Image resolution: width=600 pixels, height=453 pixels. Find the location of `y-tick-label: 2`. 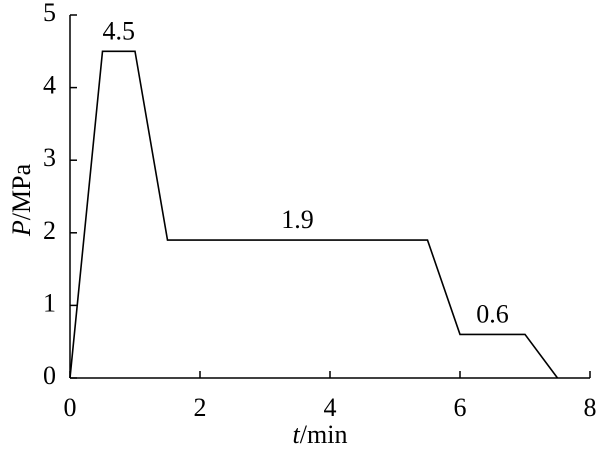

y-tick-label: 2 is located at coordinates (49, 230).